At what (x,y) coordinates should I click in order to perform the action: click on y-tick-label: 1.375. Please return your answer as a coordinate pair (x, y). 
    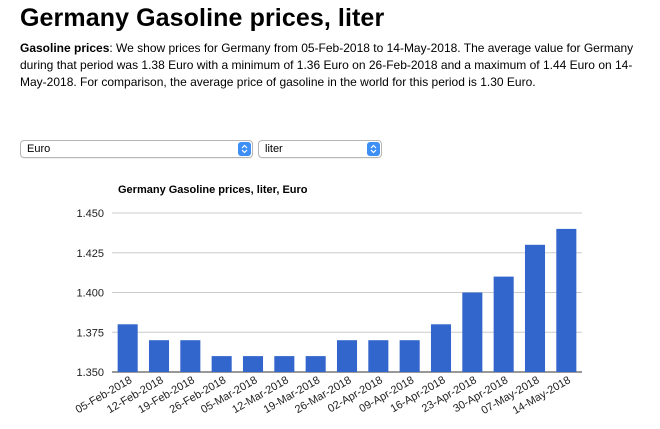
    Looking at the image, I should click on (90, 333).